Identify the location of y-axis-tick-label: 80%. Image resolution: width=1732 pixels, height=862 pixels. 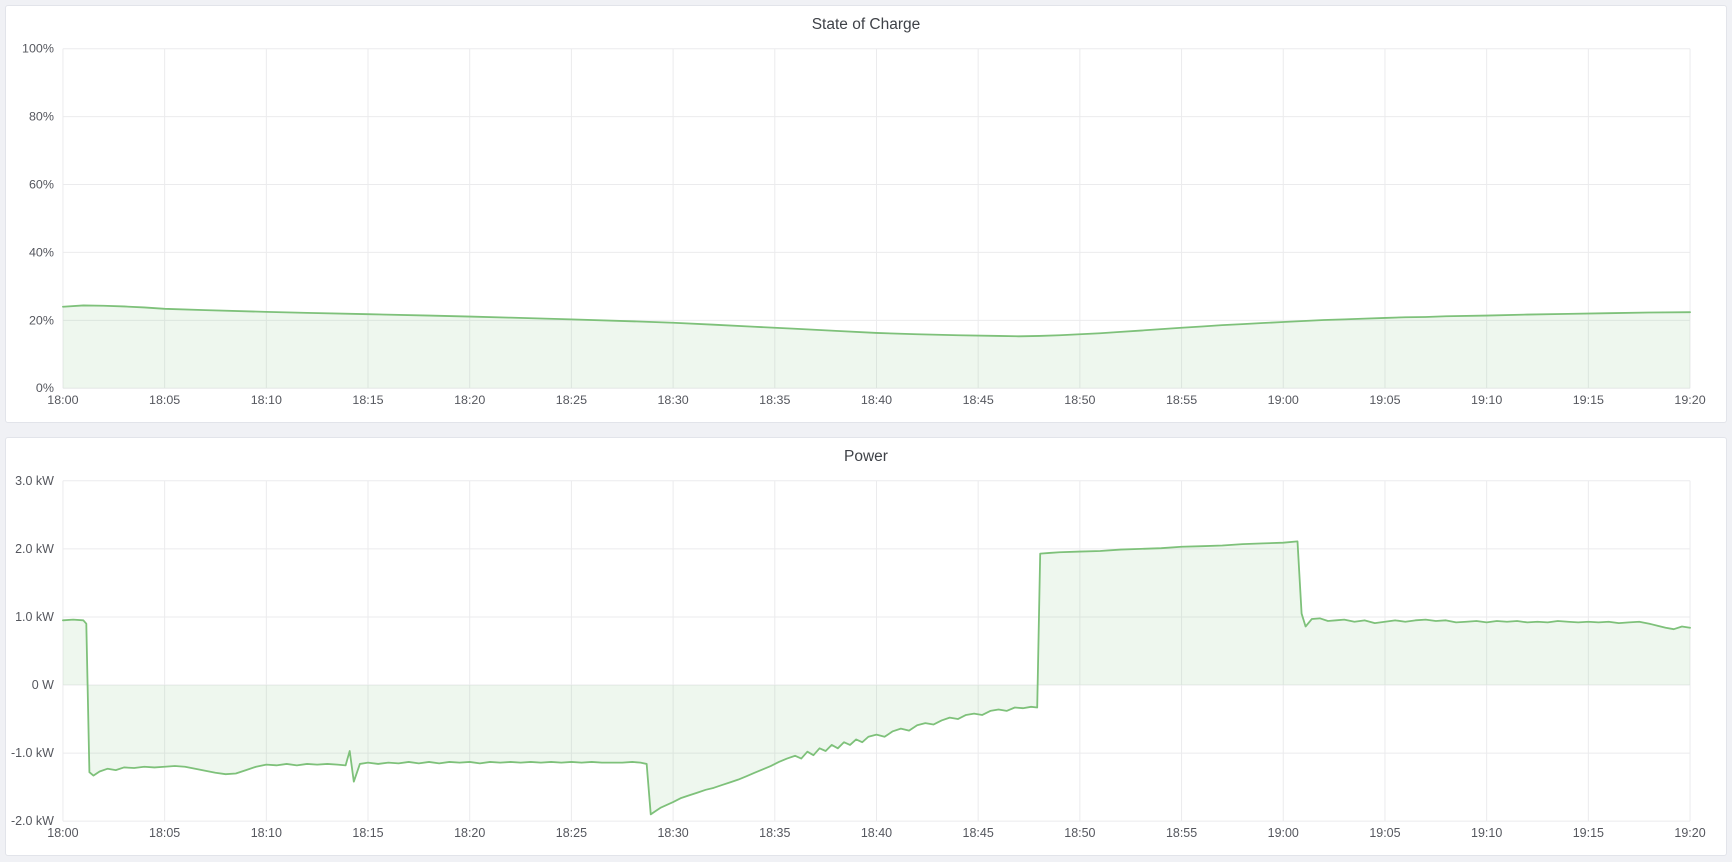
(41, 117).